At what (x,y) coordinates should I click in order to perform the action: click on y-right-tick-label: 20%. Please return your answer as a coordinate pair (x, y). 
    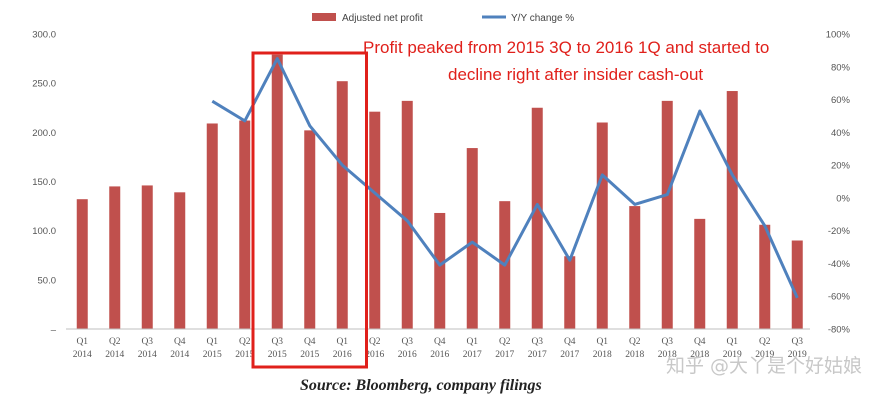
    Looking at the image, I should click on (841, 166).